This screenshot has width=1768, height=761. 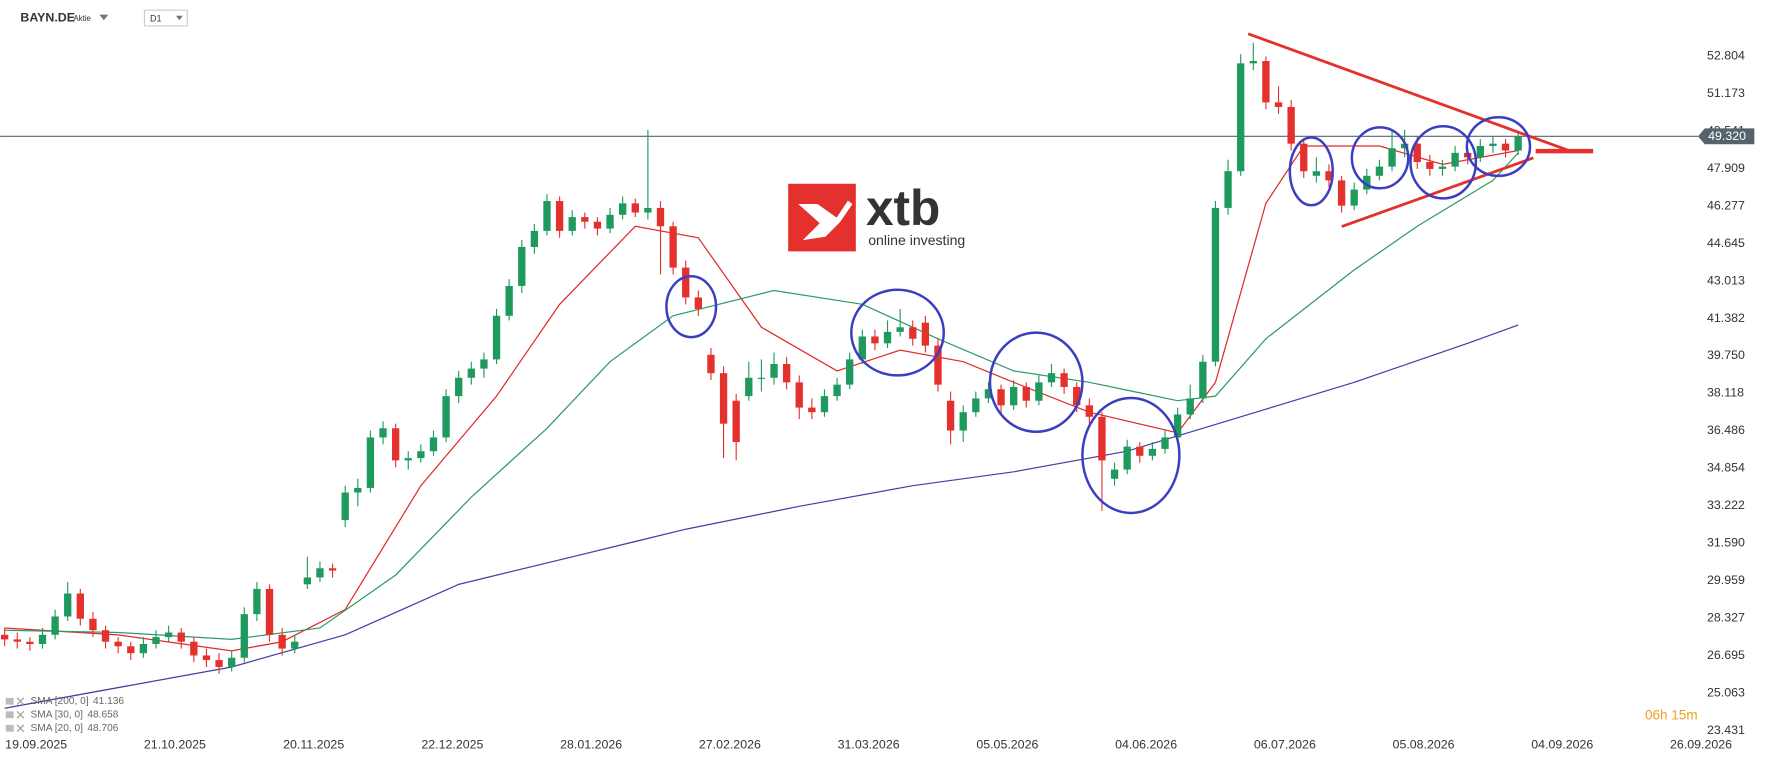 What do you see at coordinates (1424, 744) in the screenshot?
I see `x-tick-label: 05.08.2026` at bounding box center [1424, 744].